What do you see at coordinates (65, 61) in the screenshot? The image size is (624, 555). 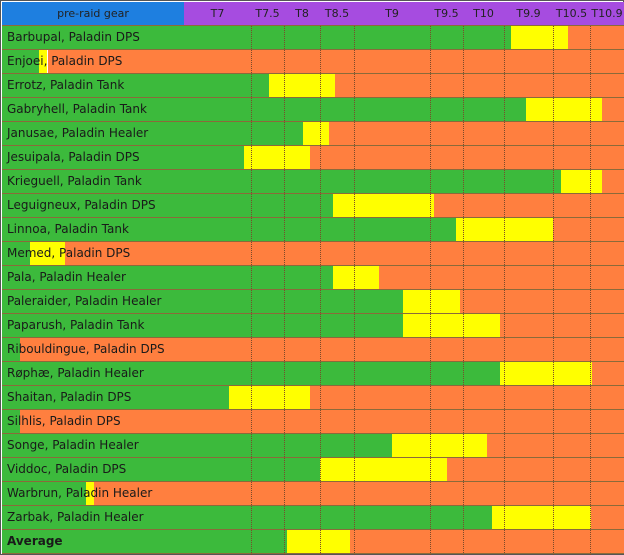 I see `player-name: Enjoei, Paladin DPS` at bounding box center [65, 61].